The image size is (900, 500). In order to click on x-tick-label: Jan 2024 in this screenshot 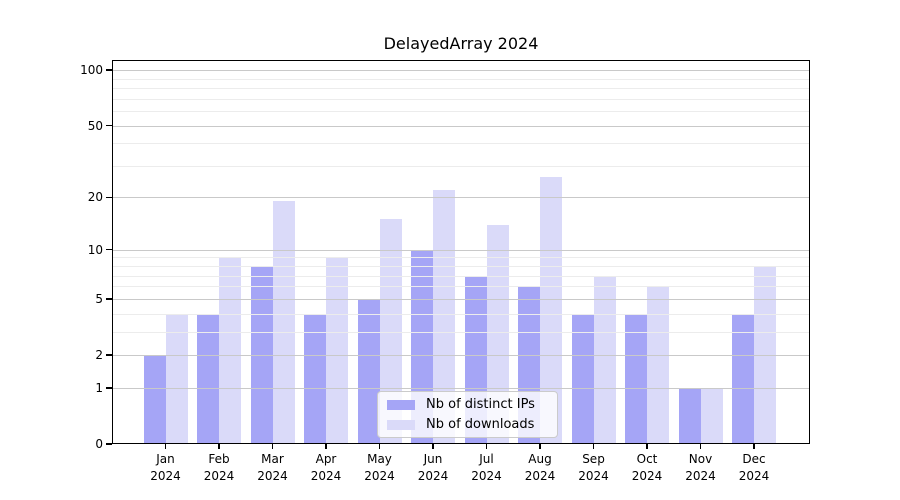, I will do `click(165, 467)`.